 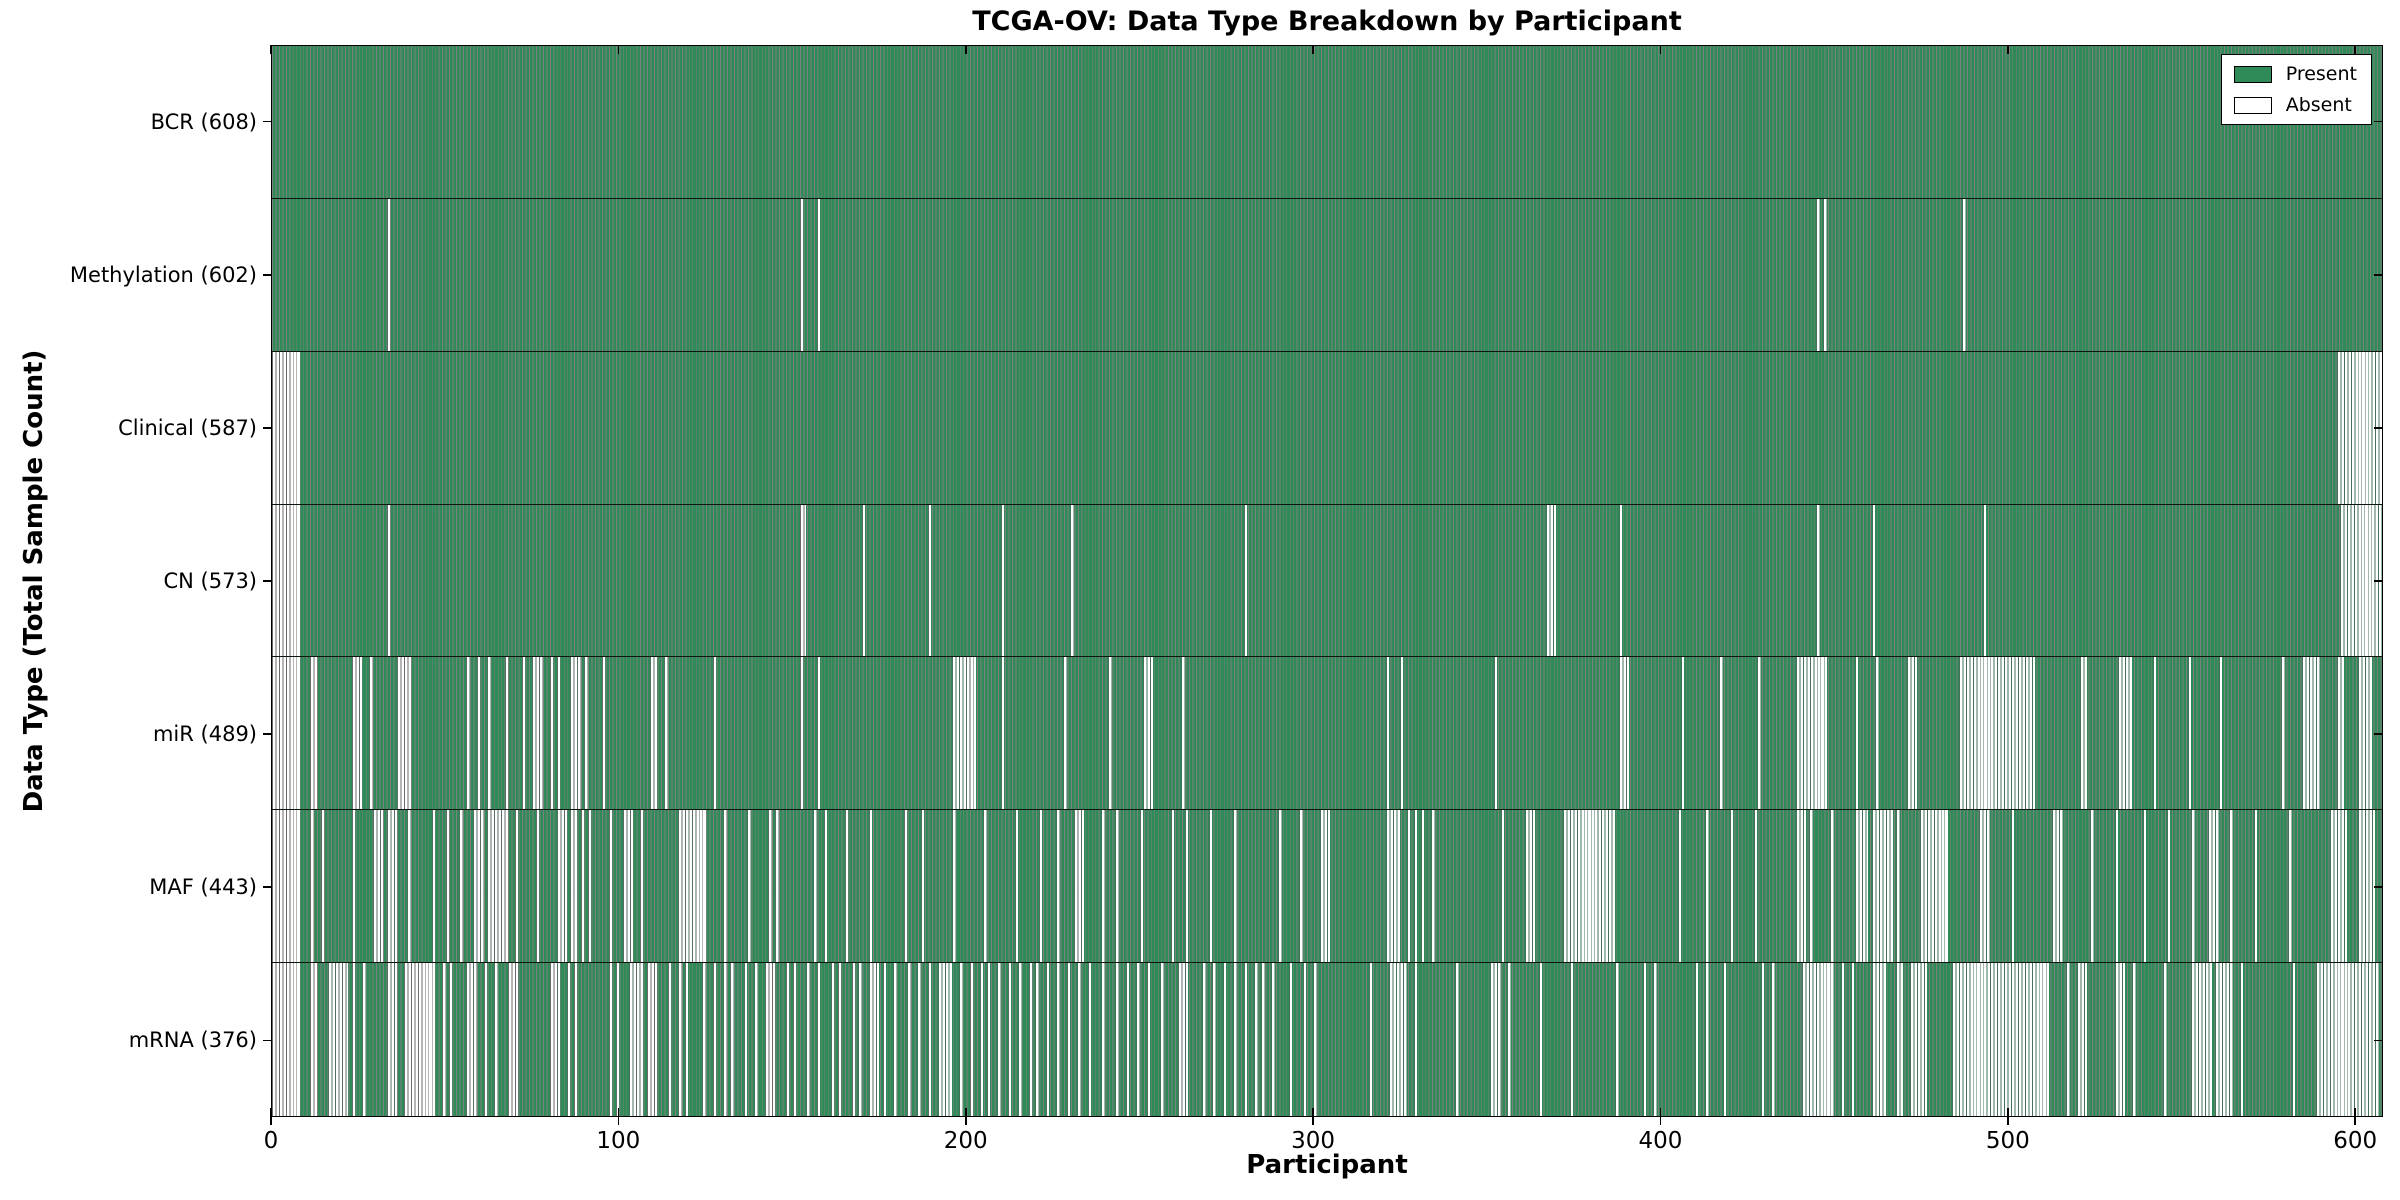 What do you see at coordinates (1327, 1039) in the screenshot?
I see `row-band-mRNA` at bounding box center [1327, 1039].